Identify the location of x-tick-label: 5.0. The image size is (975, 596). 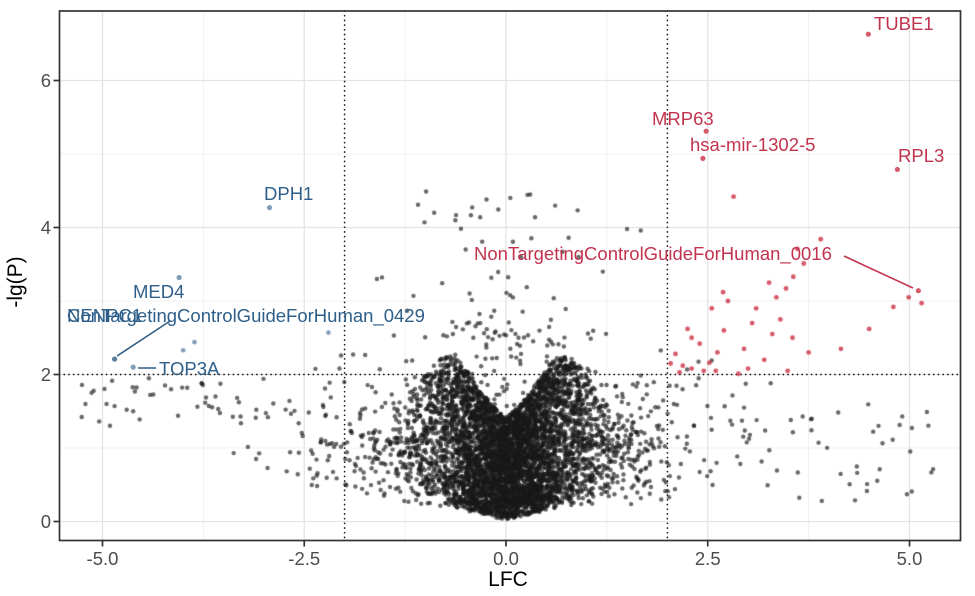
(910, 558).